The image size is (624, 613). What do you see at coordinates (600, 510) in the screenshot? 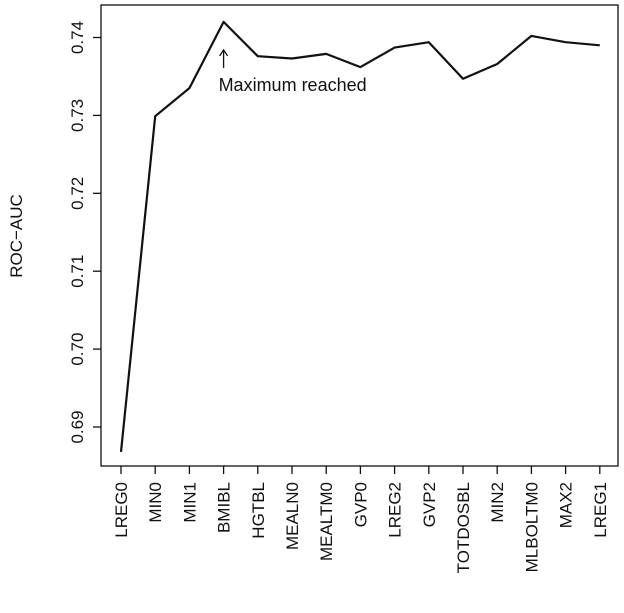
I see `x-tick-label: LREG1` at bounding box center [600, 510].